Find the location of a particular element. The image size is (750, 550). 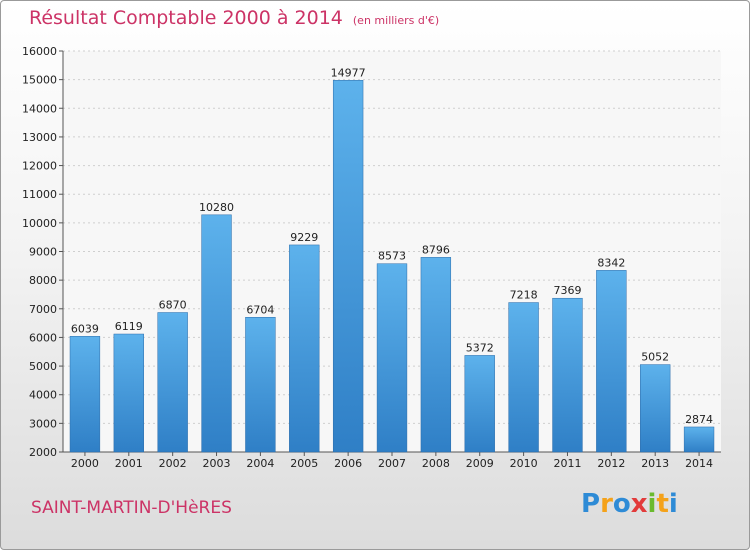

bar-2000 is located at coordinates (85, 394).